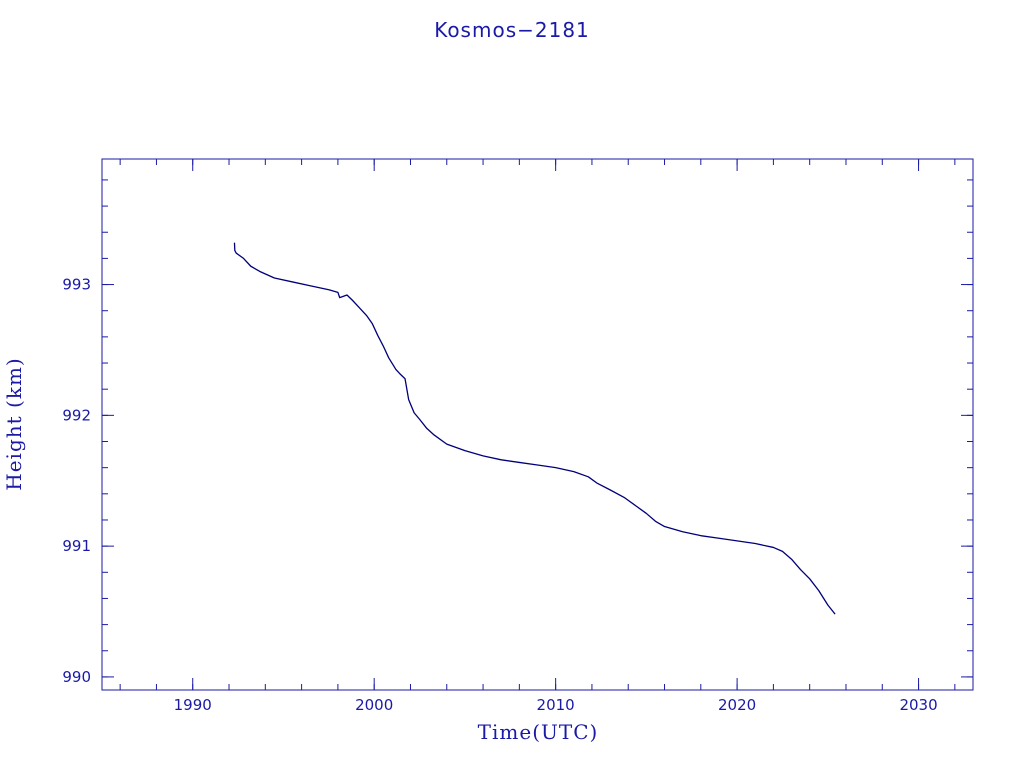  What do you see at coordinates (918, 705) in the screenshot?
I see `x-tick-label: 2030` at bounding box center [918, 705].